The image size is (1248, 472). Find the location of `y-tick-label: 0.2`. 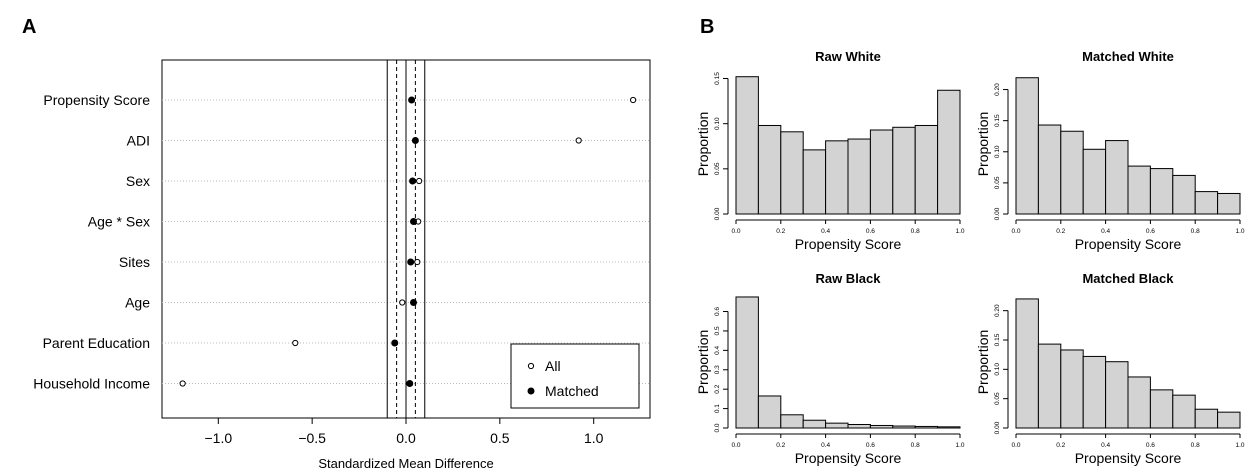

y-tick-label: 0.2 is located at coordinates (717, 388).